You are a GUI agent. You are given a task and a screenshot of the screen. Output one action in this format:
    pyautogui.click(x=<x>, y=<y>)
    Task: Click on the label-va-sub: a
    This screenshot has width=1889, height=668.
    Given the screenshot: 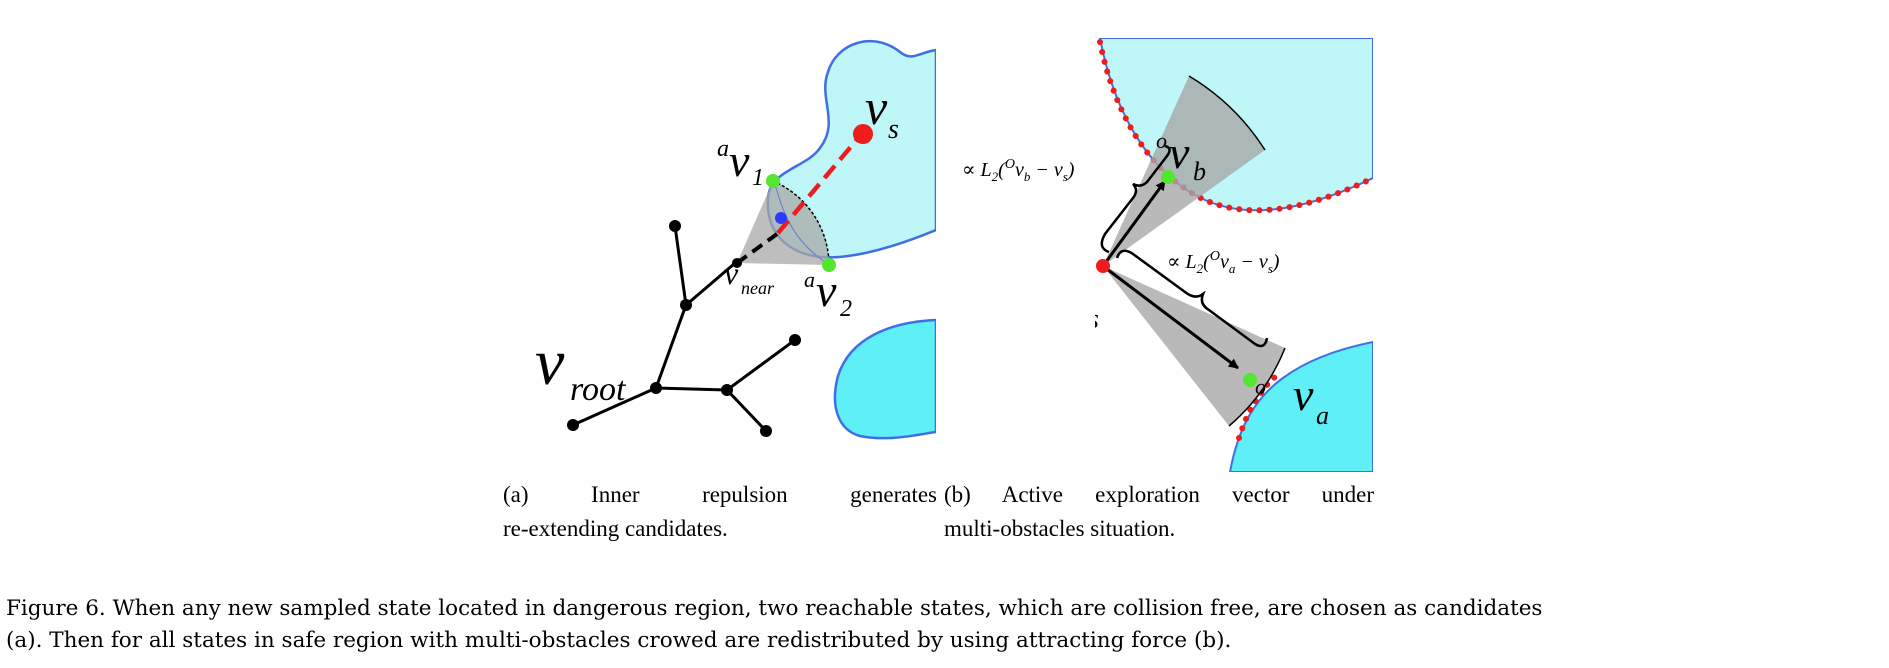 What is the action you would take?
    pyautogui.click(x=1322, y=415)
    